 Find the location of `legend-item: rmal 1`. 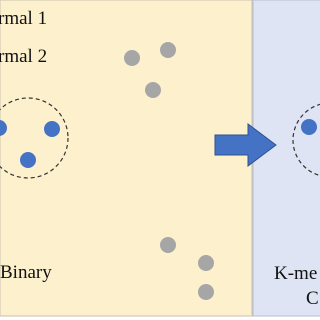

legend-item: rmal 1 is located at coordinates (23, 18).